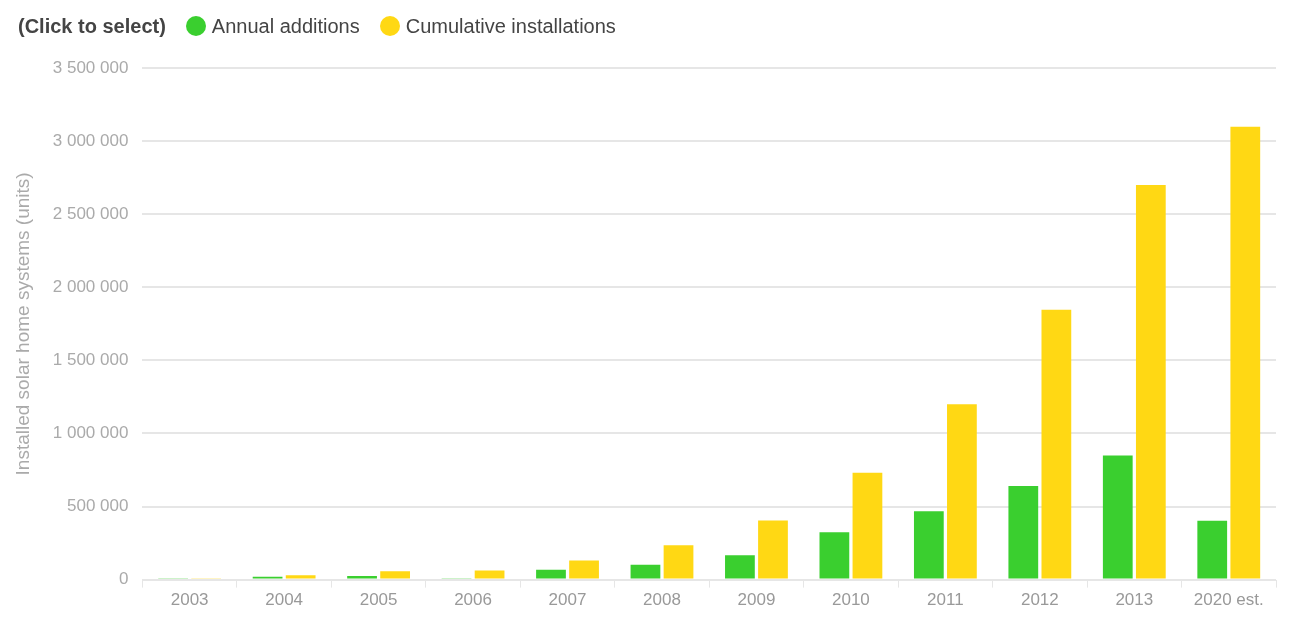  What do you see at coordinates (90, 213) in the screenshot?
I see `y-tick-label: 2 500 000` at bounding box center [90, 213].